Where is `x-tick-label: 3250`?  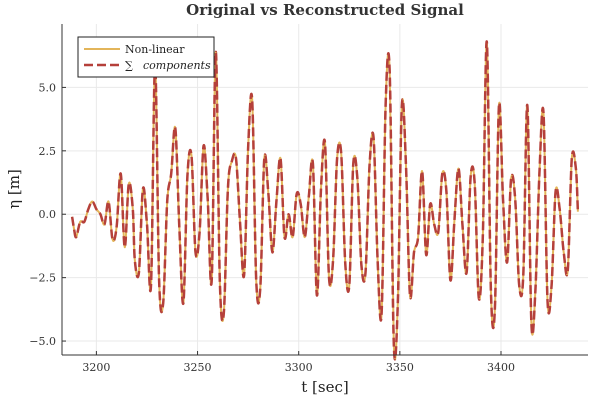
x-tick-label: 3250 is located at coordinates (198, 367).